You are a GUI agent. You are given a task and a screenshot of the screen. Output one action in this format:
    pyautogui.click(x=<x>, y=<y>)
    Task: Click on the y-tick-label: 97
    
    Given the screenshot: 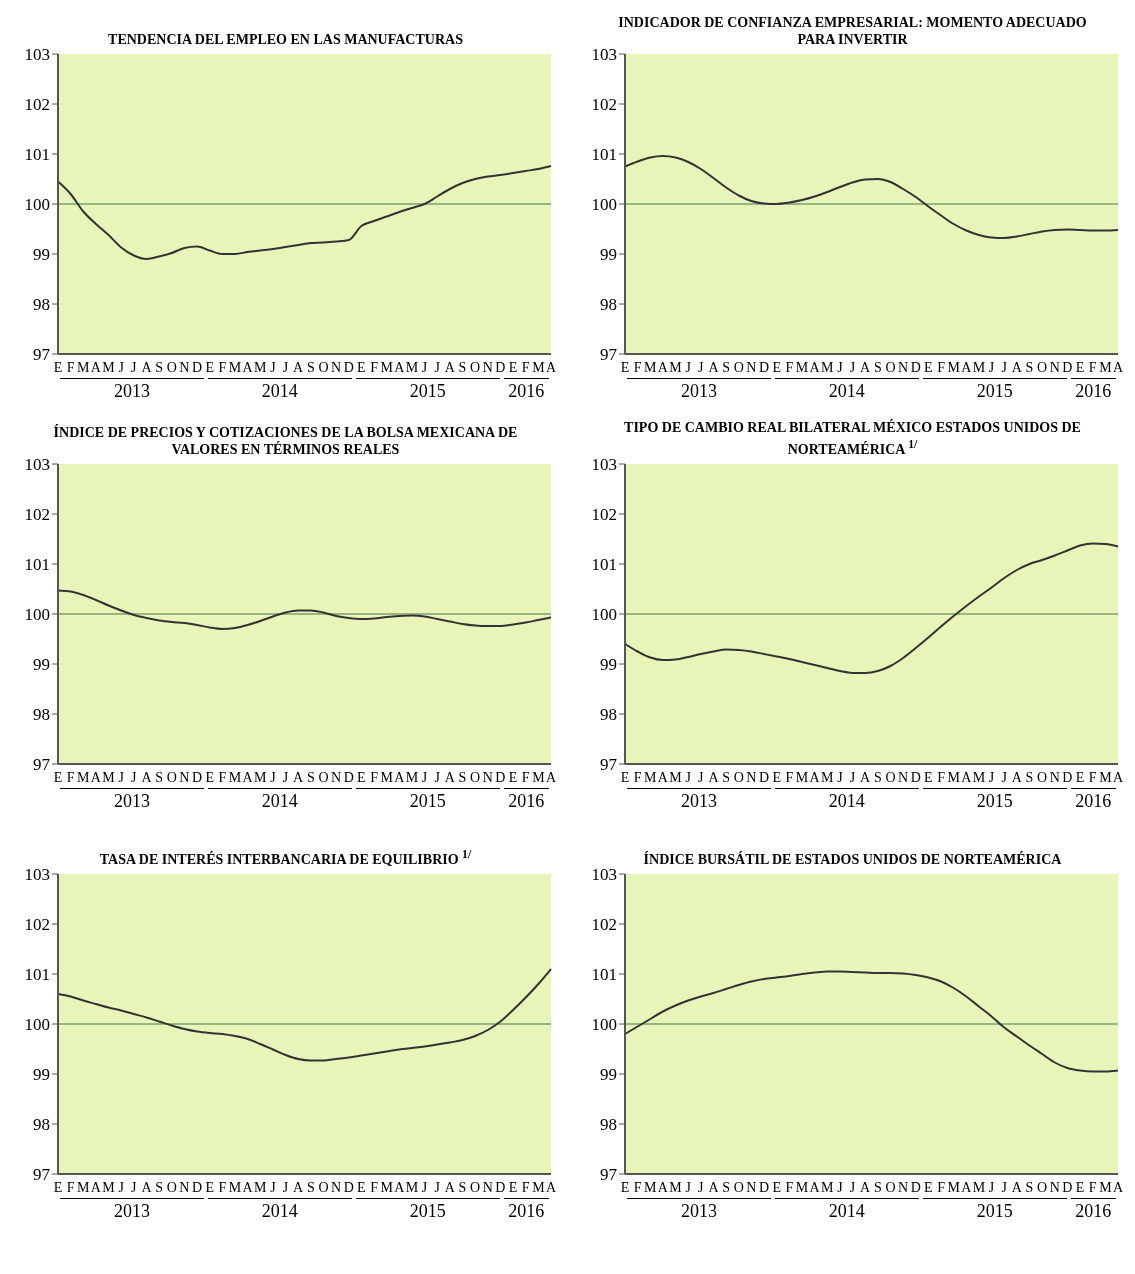 What is the action you would take?
    pyautogui.click(x=42, y=355)
    